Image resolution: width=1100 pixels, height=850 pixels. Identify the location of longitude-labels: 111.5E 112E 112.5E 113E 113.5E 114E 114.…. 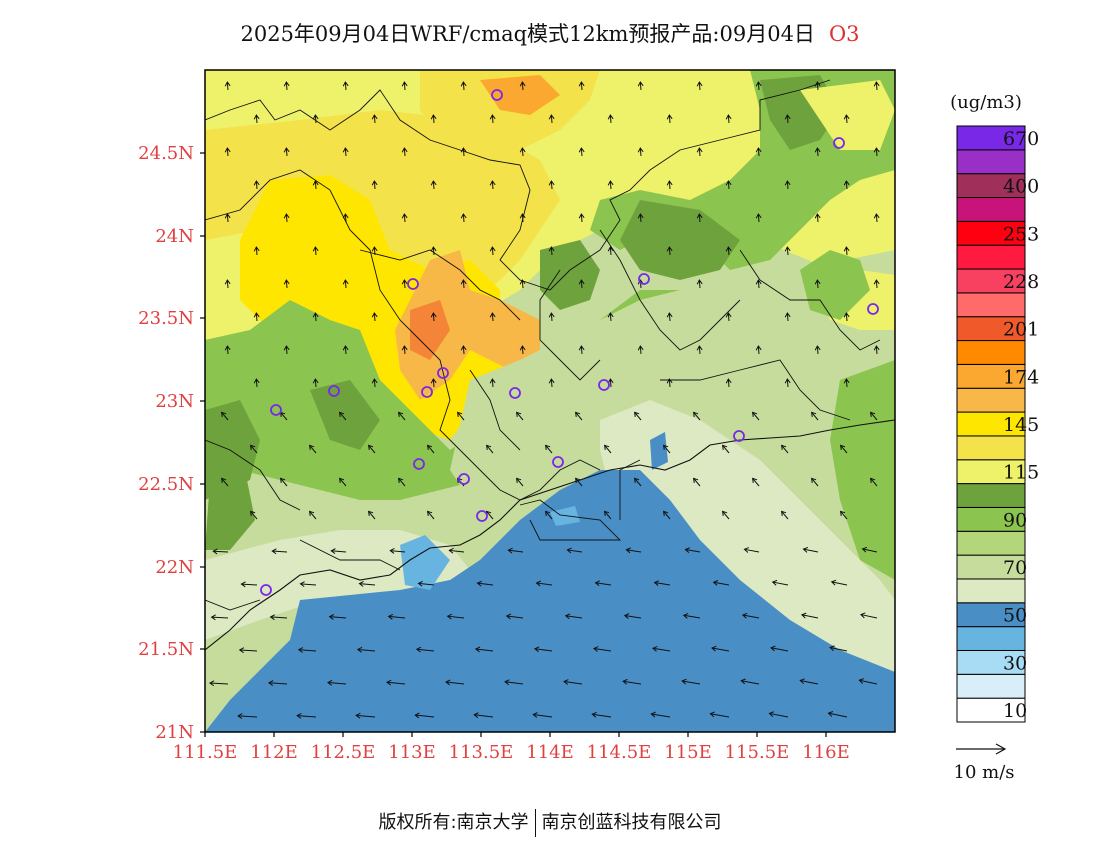
(511, 752).